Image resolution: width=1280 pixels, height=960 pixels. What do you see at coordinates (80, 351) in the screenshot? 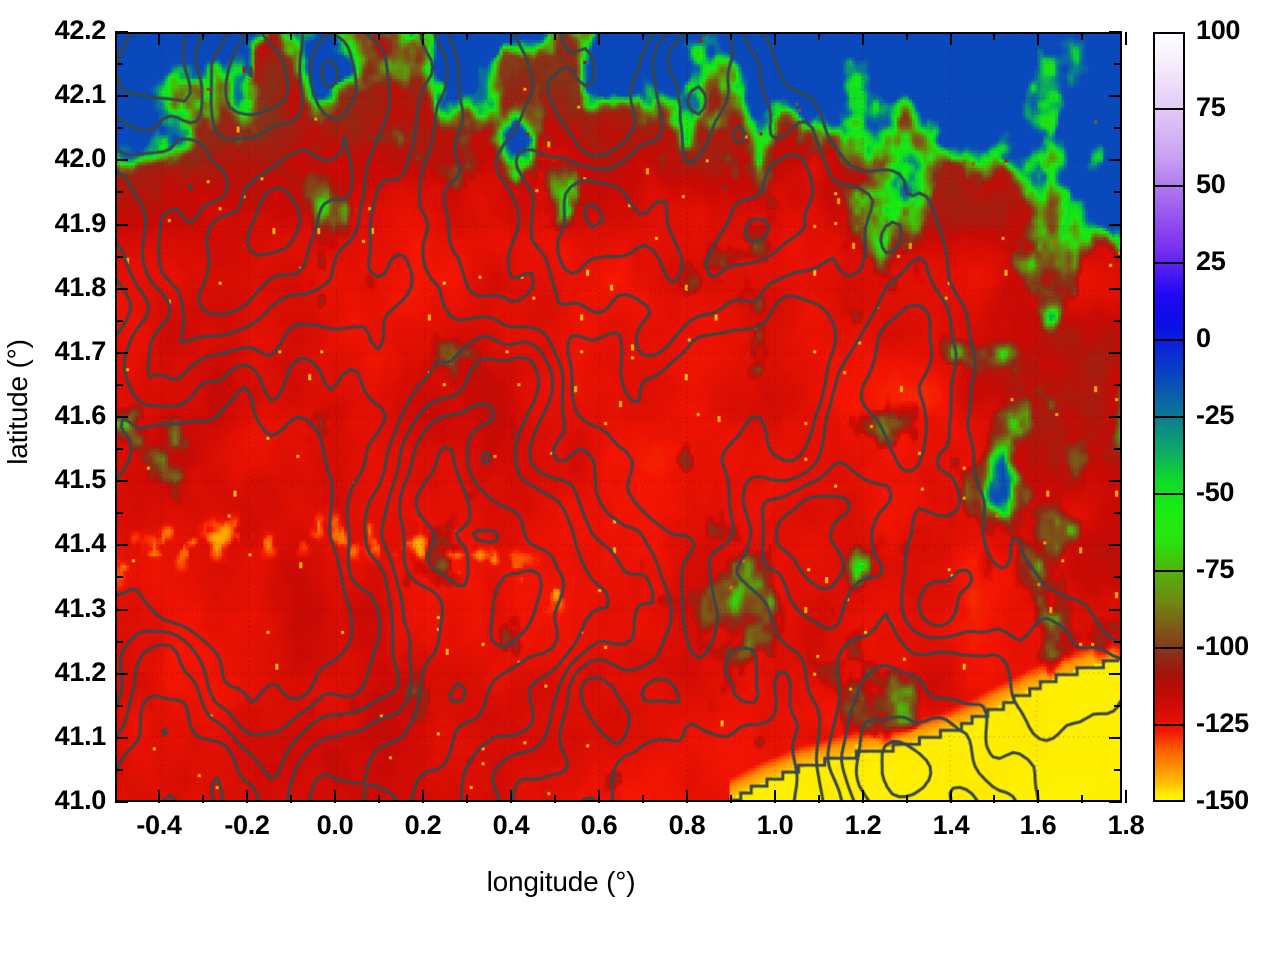
I see `y-tick-label: 41.7` at bounding box center [80, 351].